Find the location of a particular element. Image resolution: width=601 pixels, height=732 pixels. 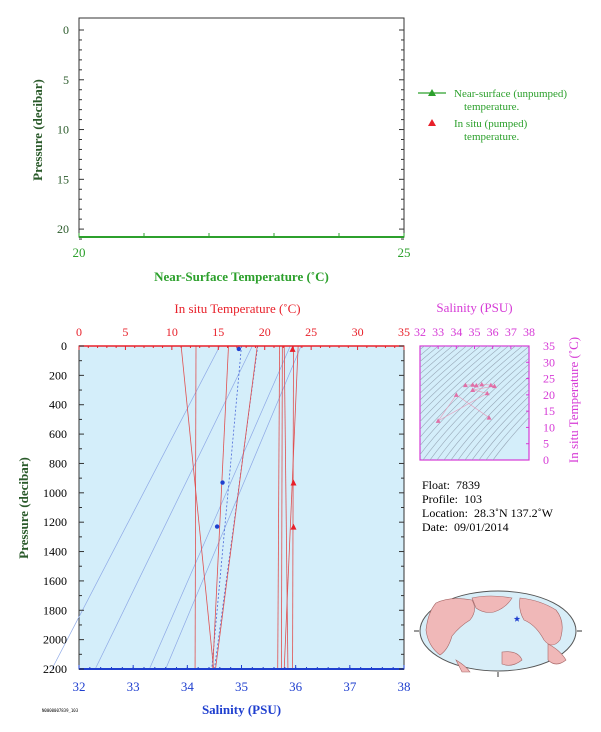

location-label: Location: is located at coordinates (445, 513).